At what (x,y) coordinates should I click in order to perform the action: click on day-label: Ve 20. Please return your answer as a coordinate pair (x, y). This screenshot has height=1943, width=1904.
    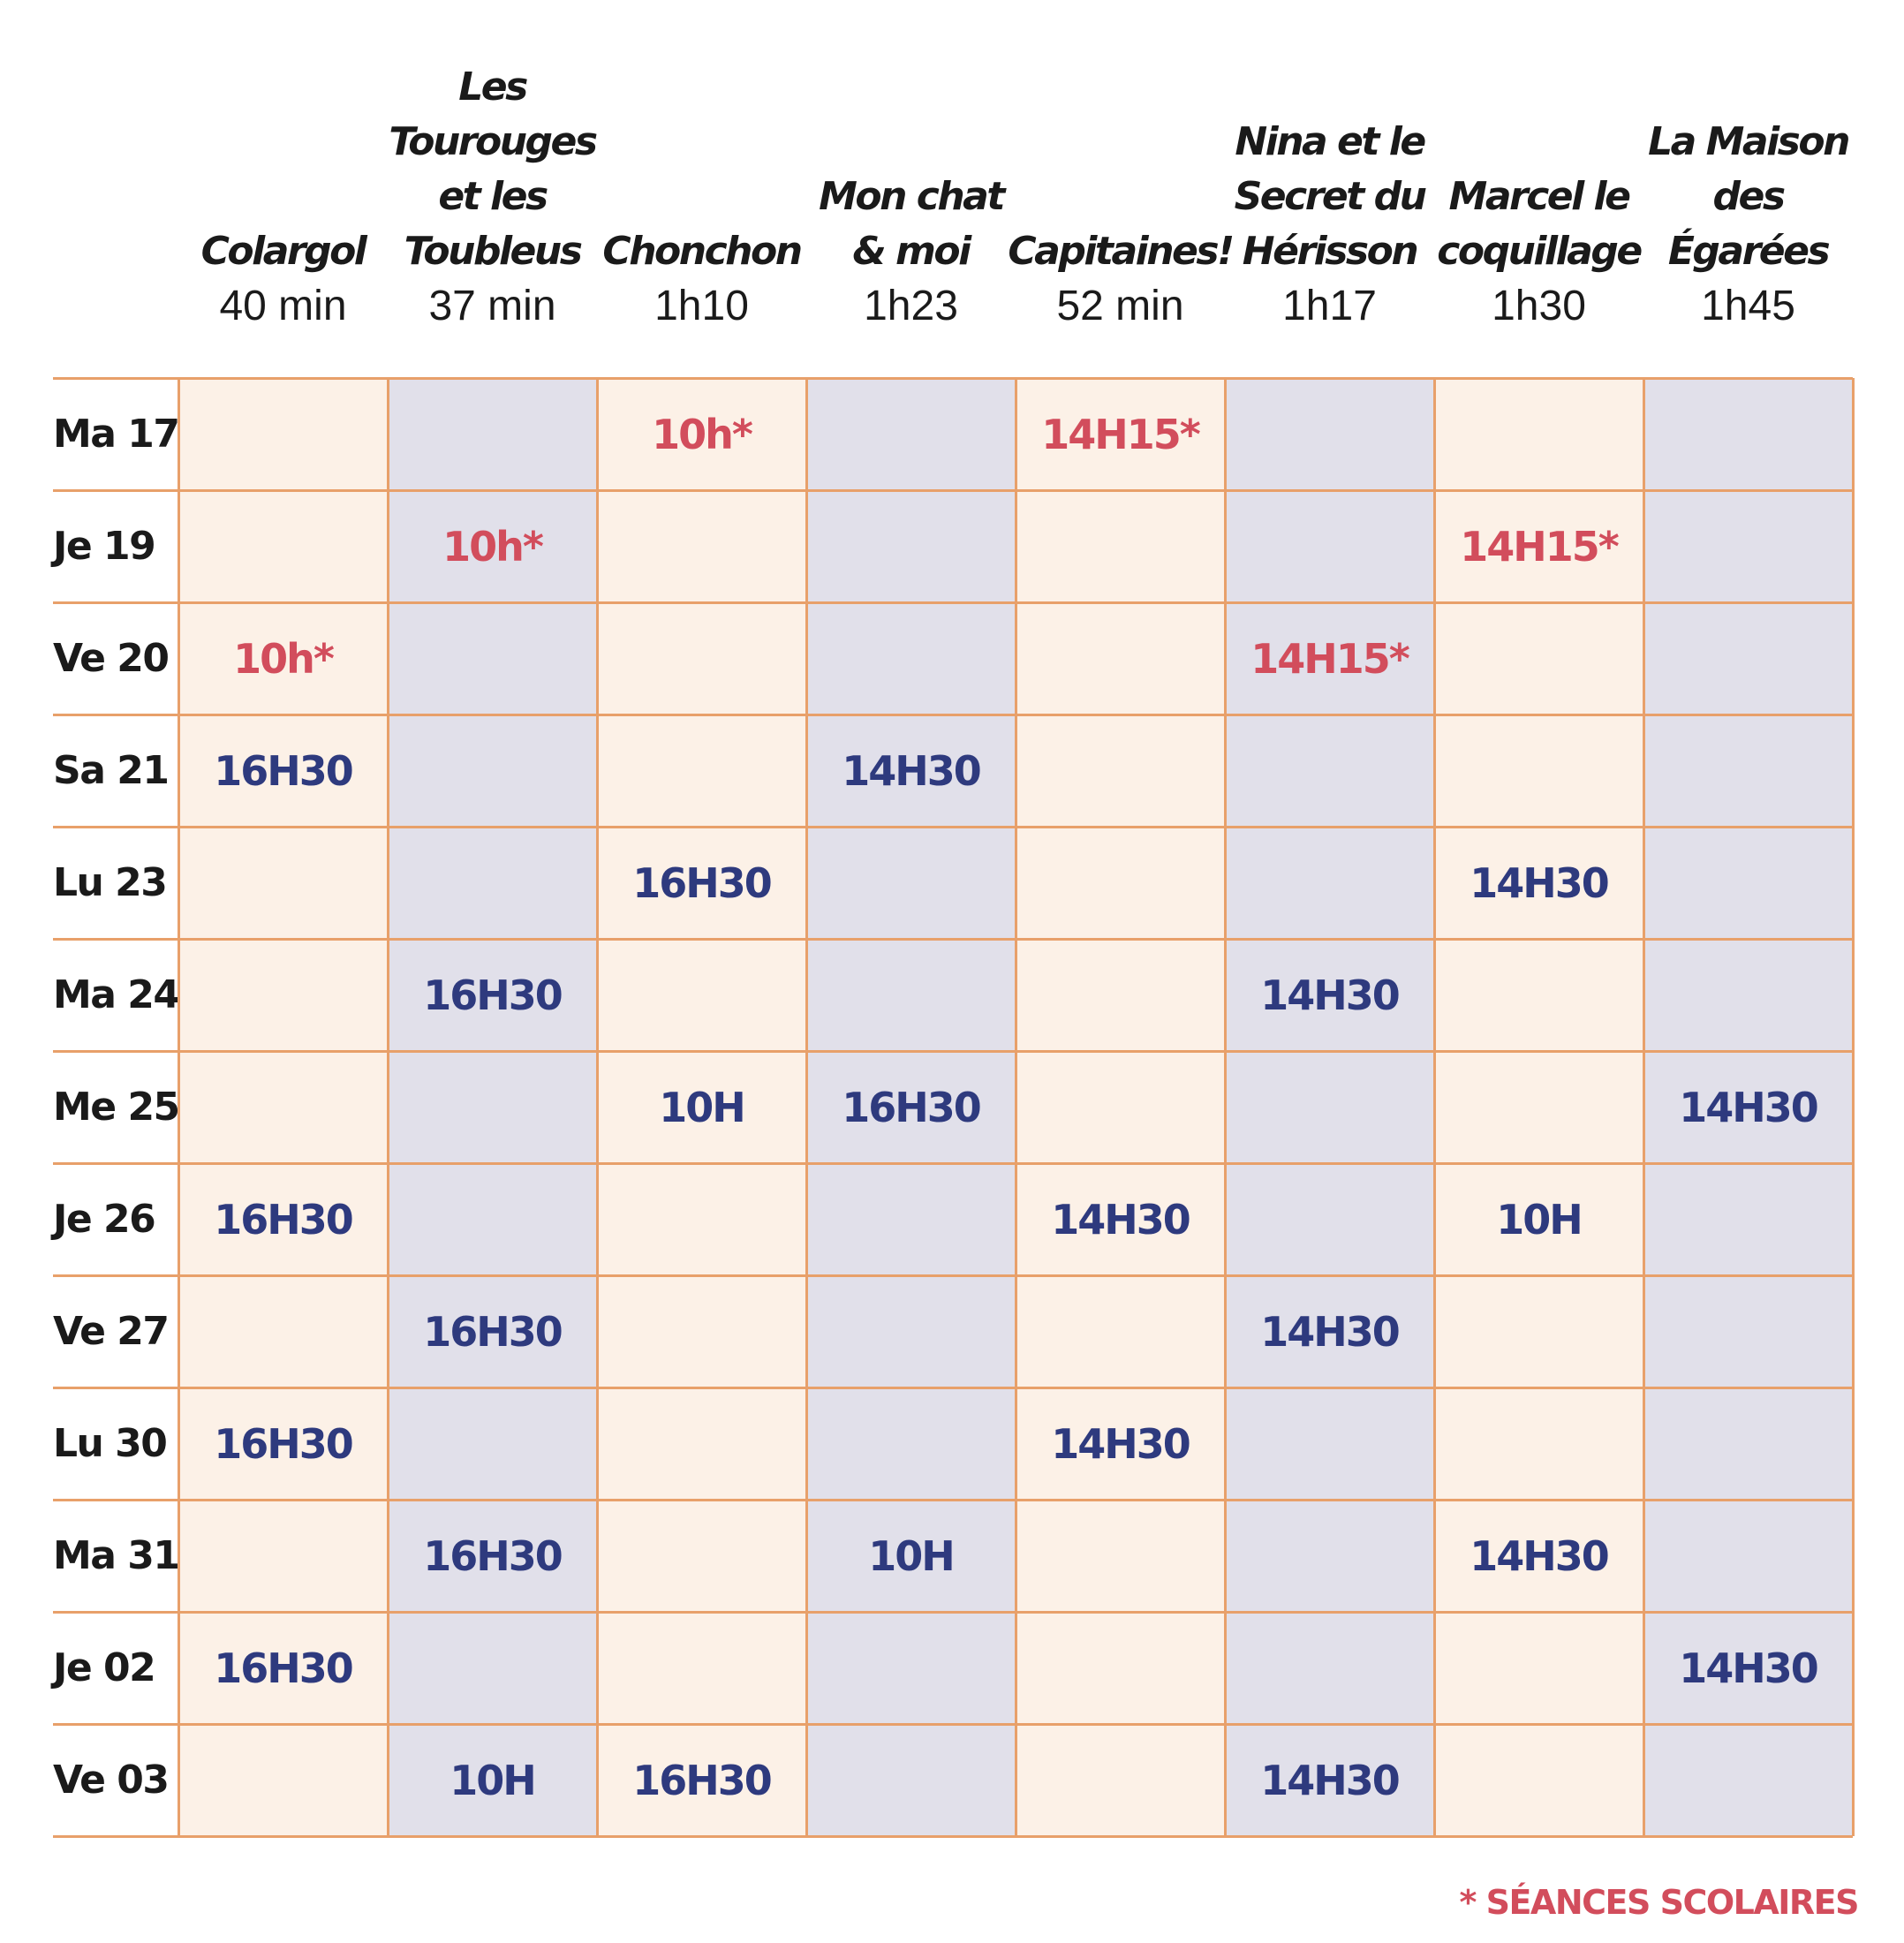
    Looking at the image, I should click on (111, 658).